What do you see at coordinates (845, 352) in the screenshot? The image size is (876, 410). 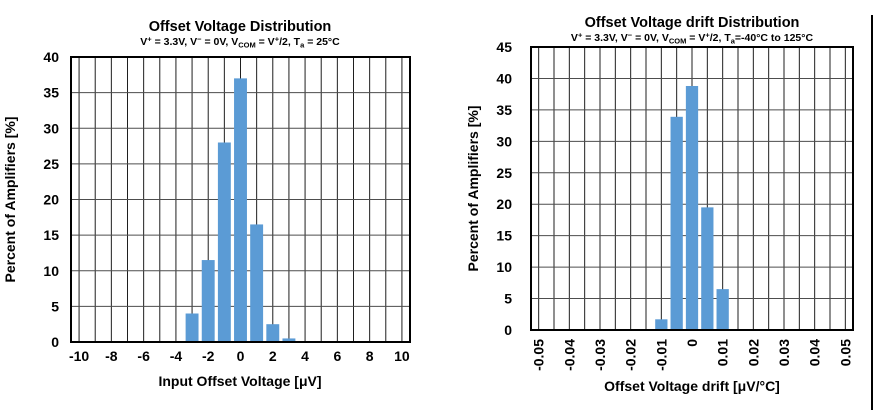 I see `x-tick-label: 0.05` at bounding box center [845, 352].